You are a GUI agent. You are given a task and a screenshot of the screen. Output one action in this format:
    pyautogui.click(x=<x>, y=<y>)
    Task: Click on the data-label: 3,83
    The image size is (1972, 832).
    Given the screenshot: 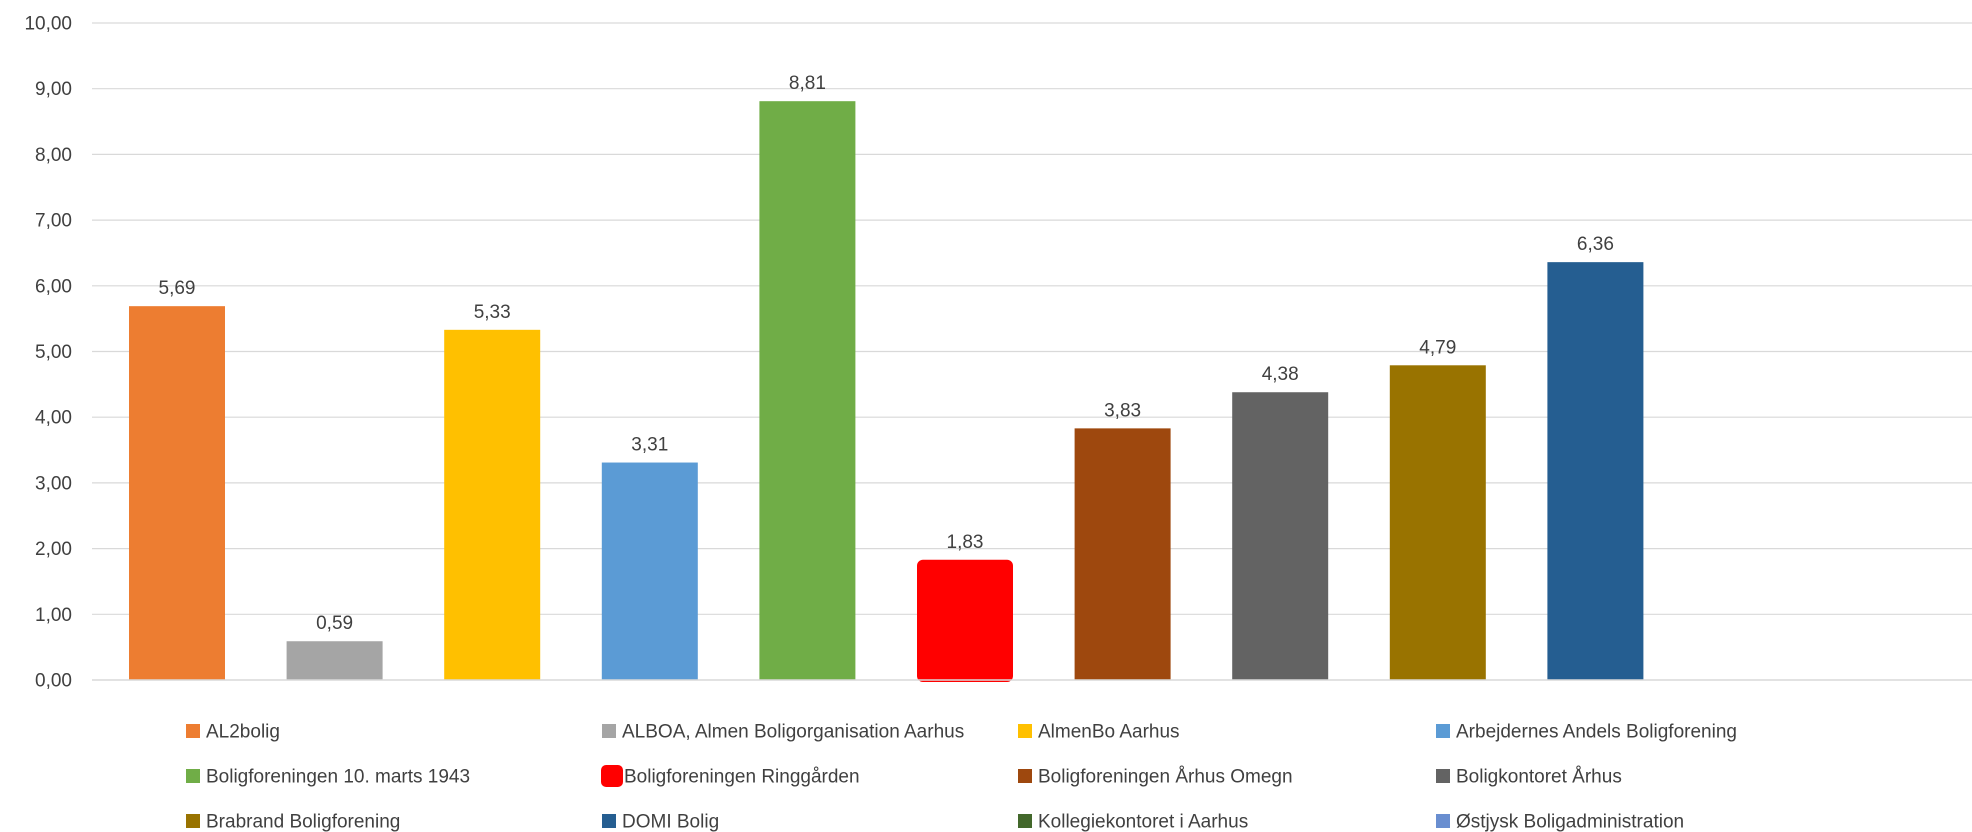 What is the action you would take?
    pyautogui.click(x=1122, y=410)
    